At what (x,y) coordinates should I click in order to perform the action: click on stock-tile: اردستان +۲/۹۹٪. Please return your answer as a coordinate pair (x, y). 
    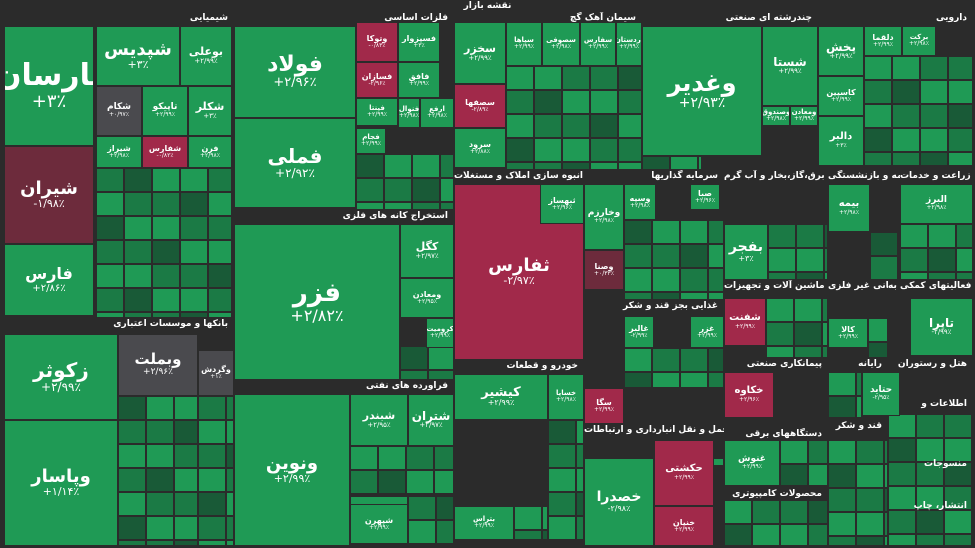
    Looking at the image, I should click on (629, 44).